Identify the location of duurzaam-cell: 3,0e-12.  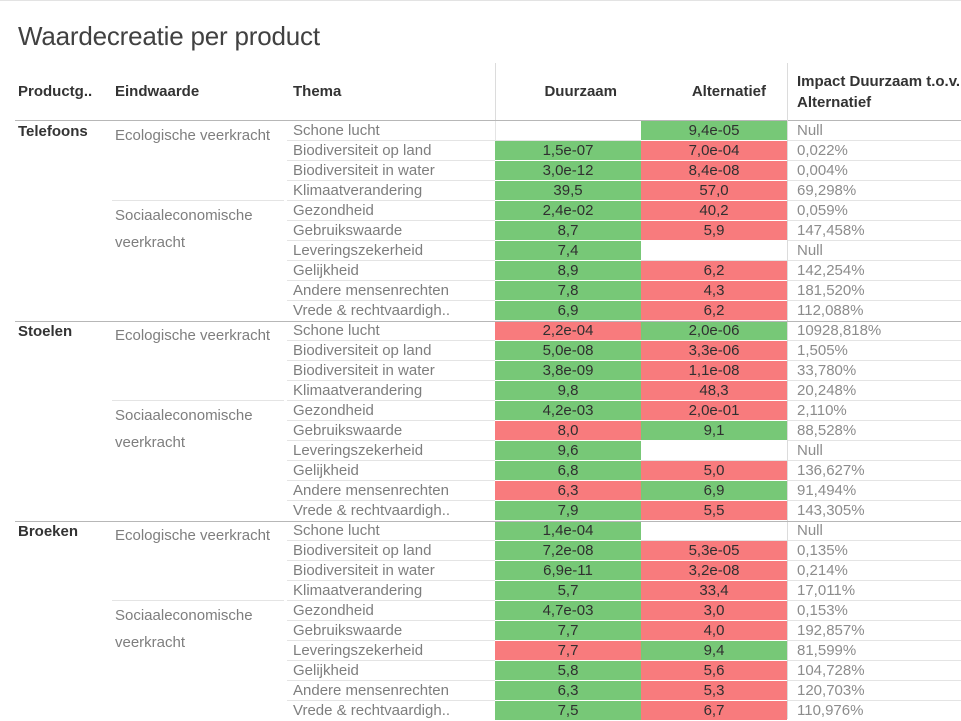
(568, 171).